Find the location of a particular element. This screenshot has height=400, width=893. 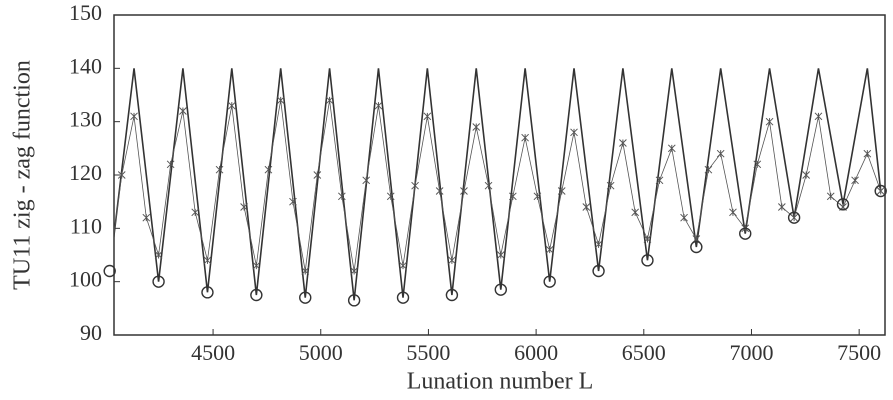

y-tick-label: 140 is located at coordinates (85, 65).